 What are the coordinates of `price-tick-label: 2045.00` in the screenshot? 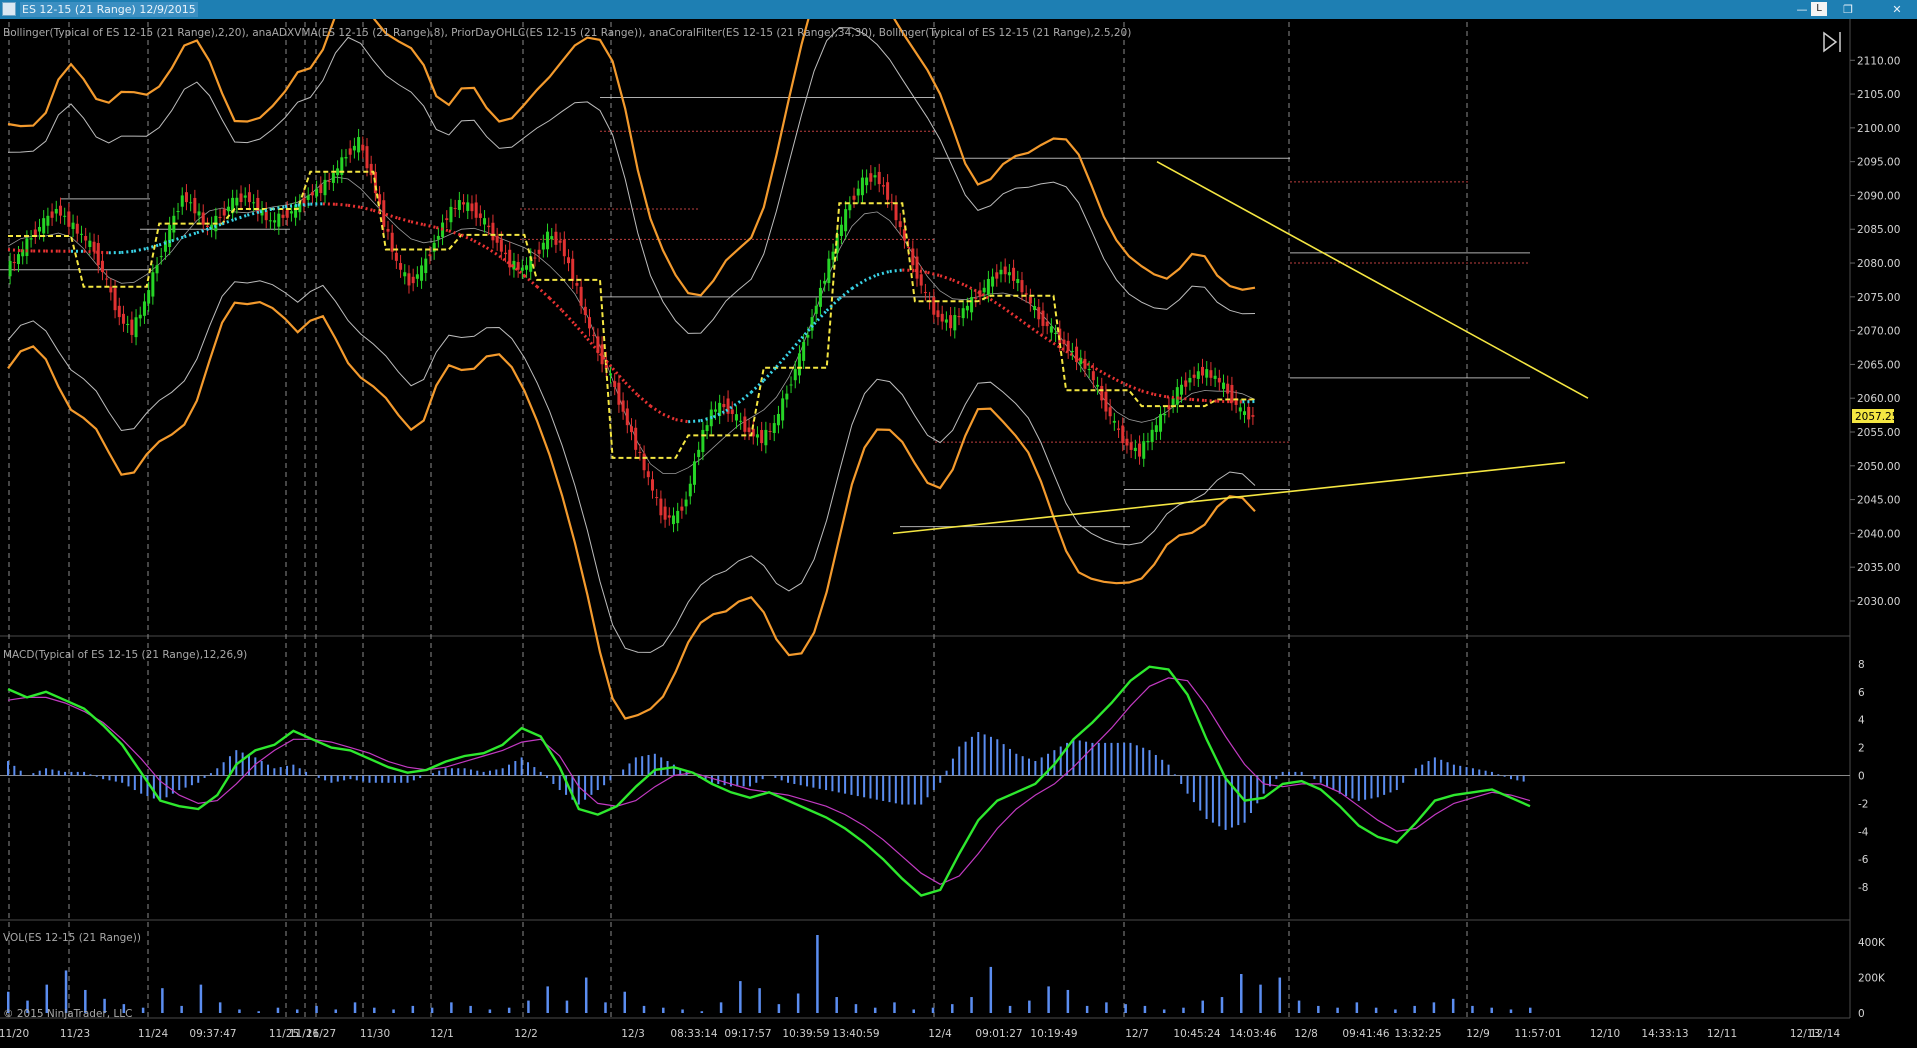 It's located at (1878, 501).